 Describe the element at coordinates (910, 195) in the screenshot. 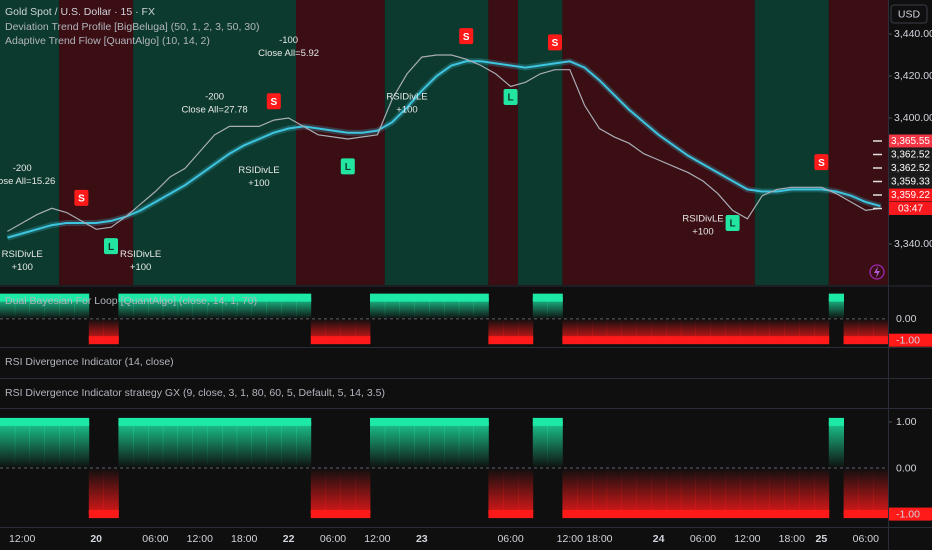

I see `price-label: 3,359.22` at that location.